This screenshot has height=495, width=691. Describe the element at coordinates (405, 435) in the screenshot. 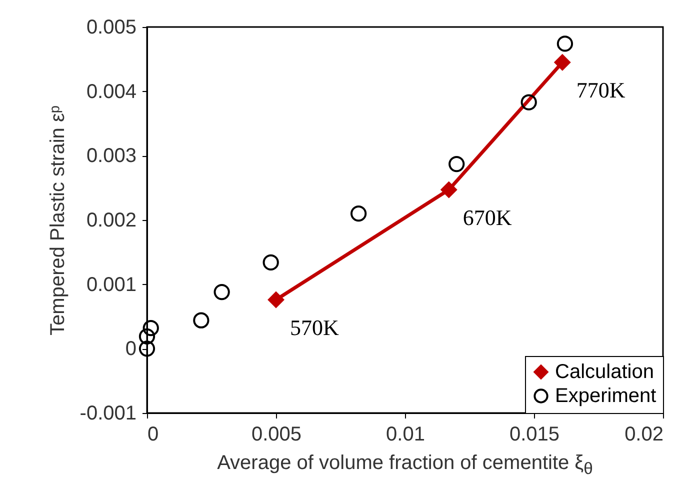

I see `x-tick-label: 0.01` at that location.